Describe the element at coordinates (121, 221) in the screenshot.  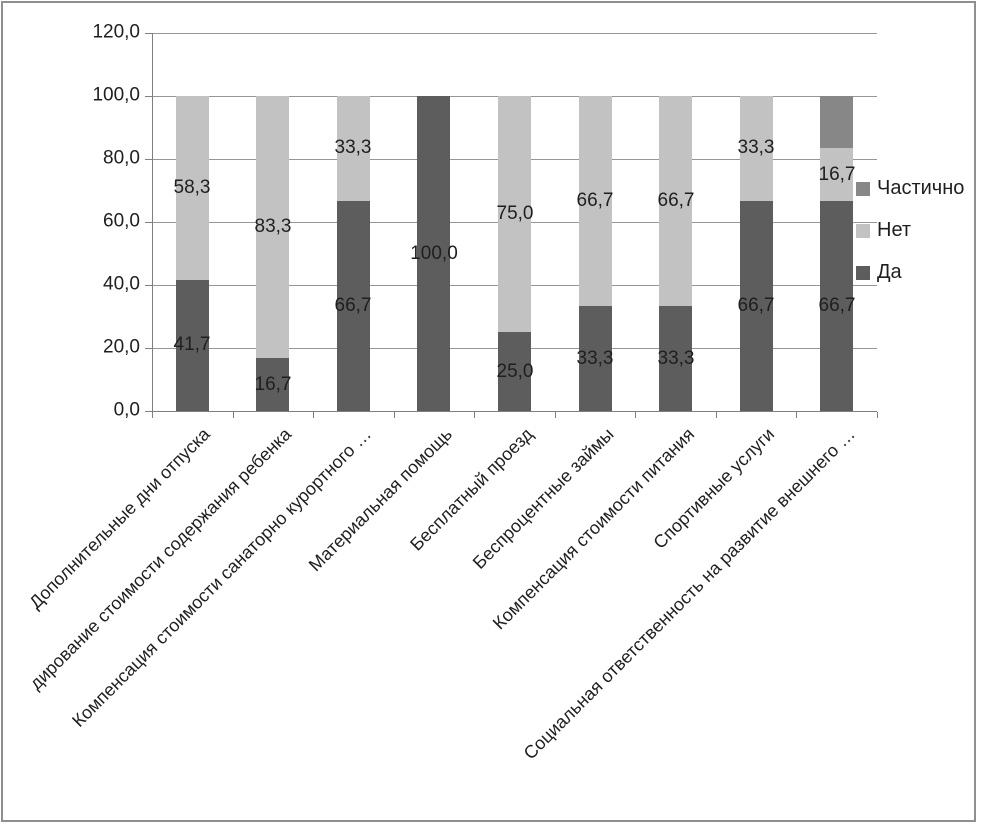
I see `y-axis-tick-label: 60,0` at that location.